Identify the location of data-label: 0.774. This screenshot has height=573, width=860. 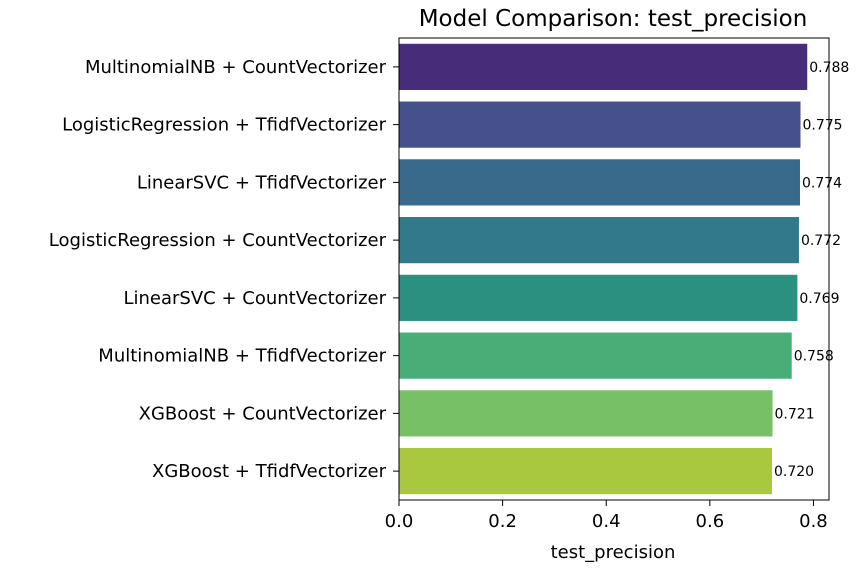
(822, 183).